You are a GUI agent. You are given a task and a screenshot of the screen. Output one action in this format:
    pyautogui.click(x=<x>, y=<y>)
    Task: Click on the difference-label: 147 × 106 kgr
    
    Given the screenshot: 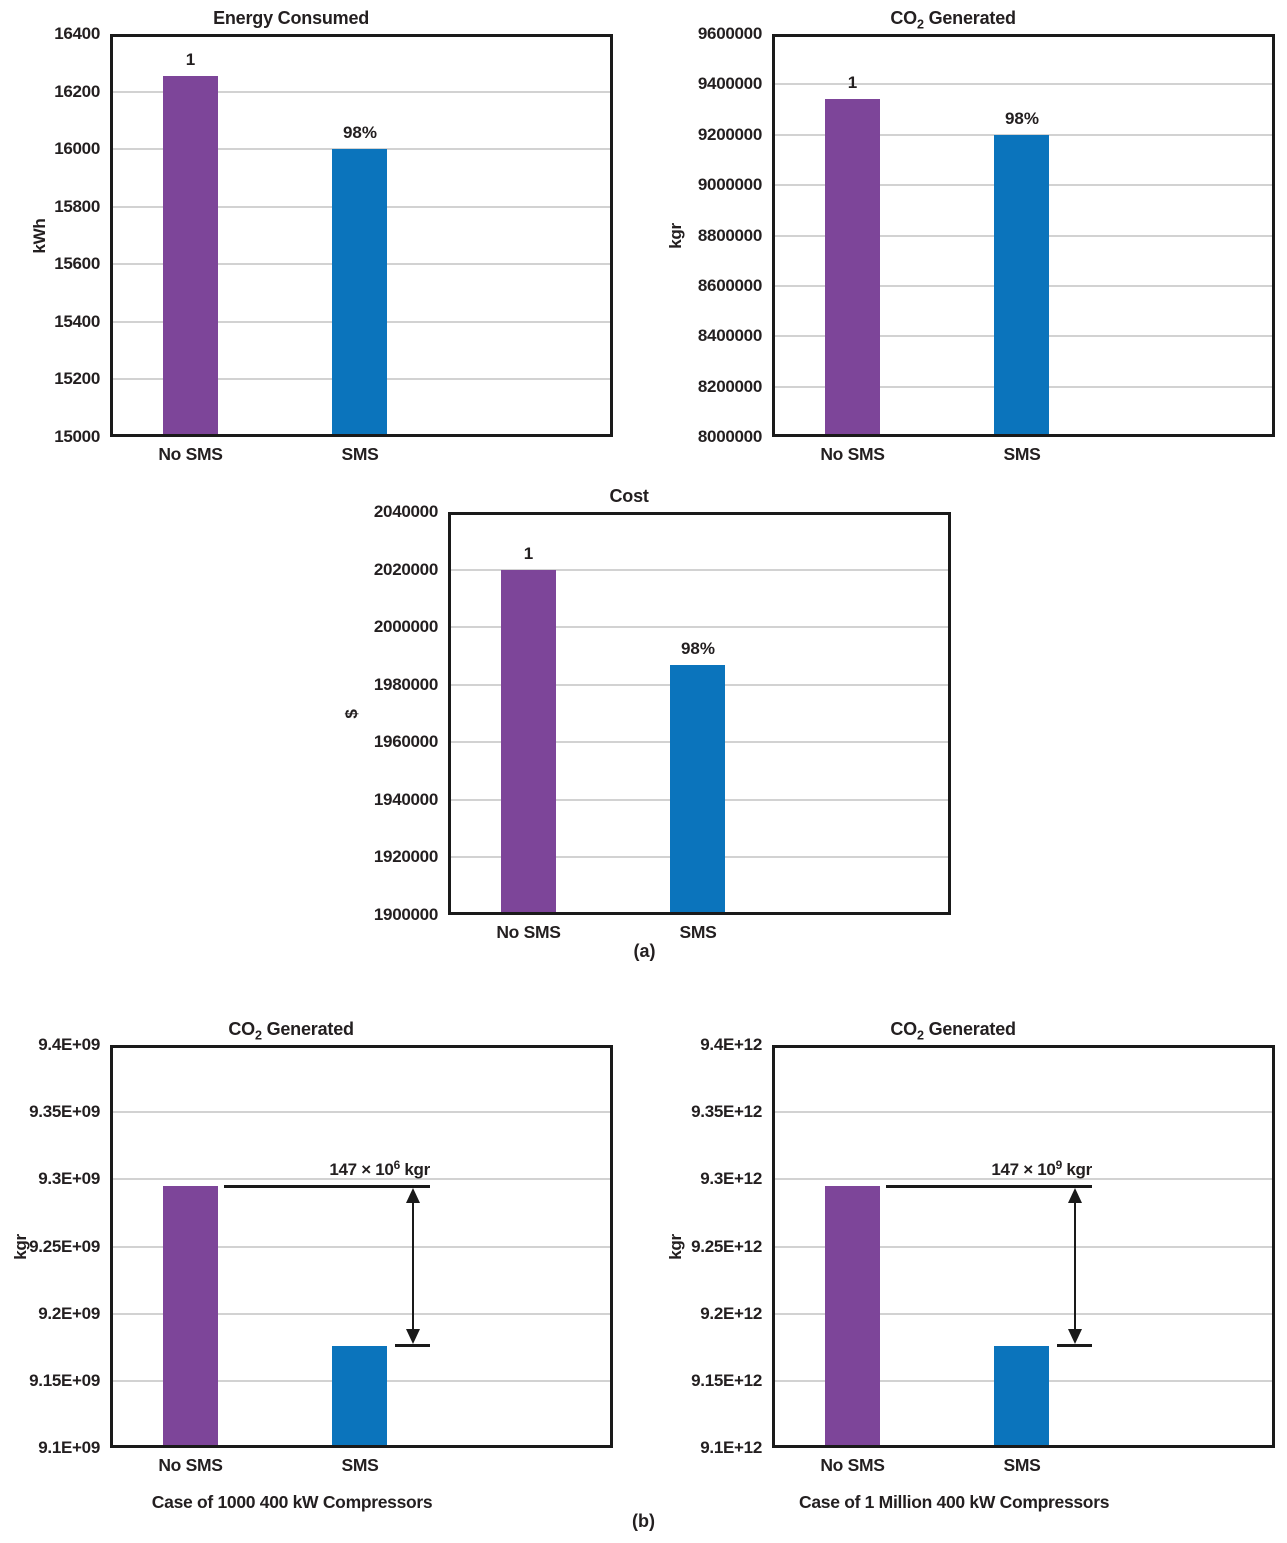 What is the action you would take?
    pyautogui.click(x=320, y=1169)
    